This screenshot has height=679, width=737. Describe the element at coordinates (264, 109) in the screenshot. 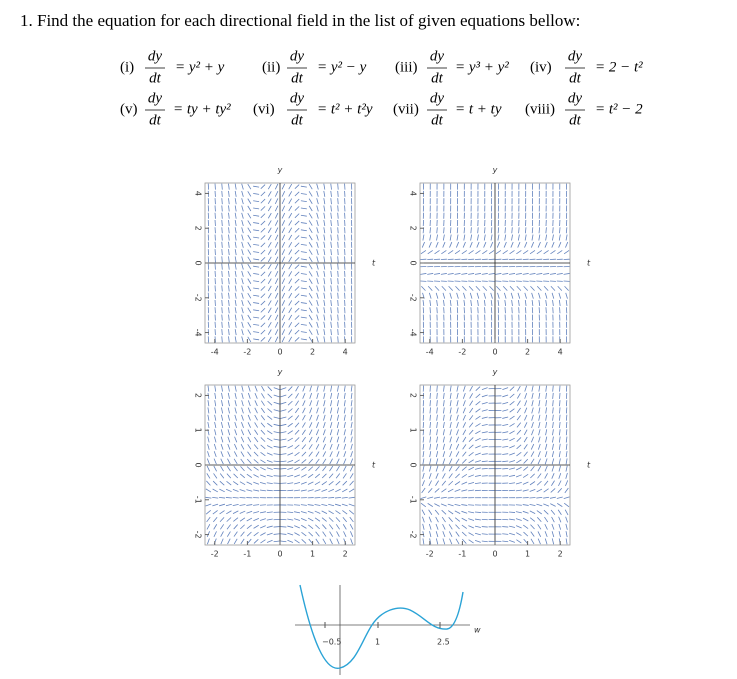

I see `equation-label: (vi)` at that location.